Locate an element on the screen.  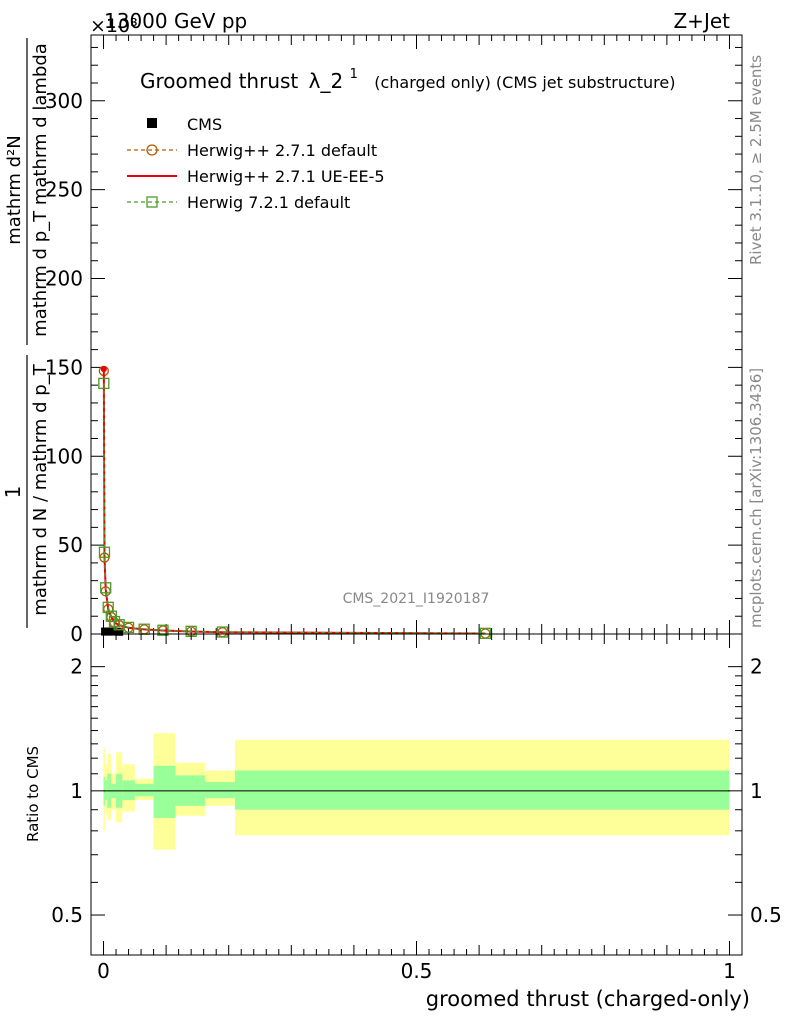
legend-marker-herwig7 is located at coordinates (152, 202).